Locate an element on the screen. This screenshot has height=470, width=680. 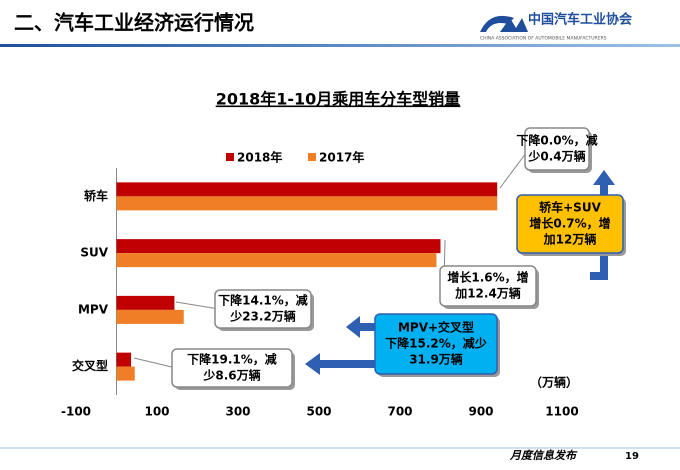
logo-mark is located at coordinates (504, 23).